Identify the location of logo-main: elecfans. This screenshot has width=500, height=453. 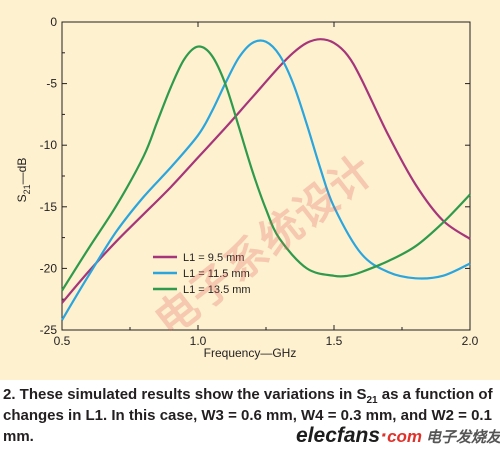
(338, 435).